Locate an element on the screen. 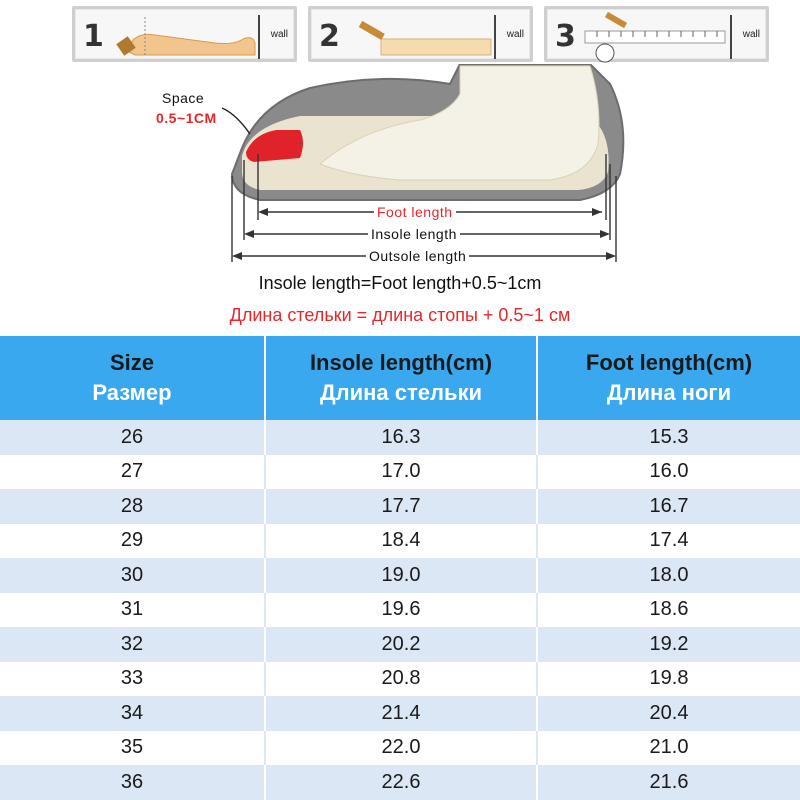  table-row: 32 20.2 19.2 is located at coordinates (400, 644).